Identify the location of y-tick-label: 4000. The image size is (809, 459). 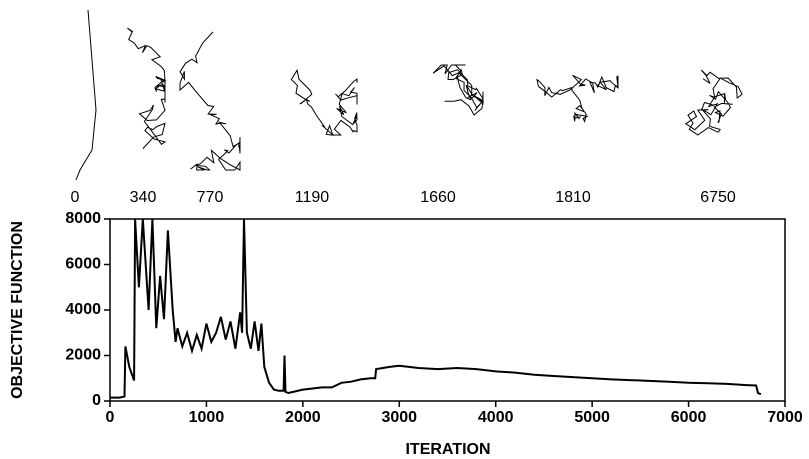
(83, 309).